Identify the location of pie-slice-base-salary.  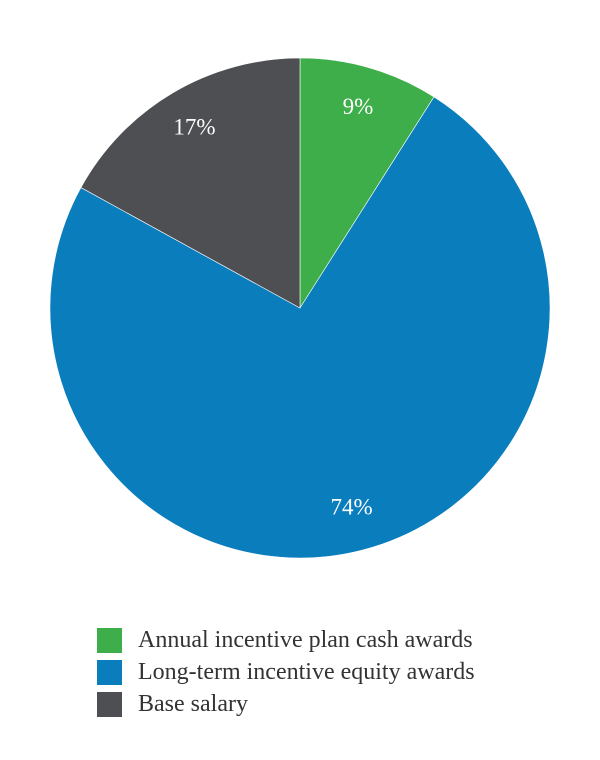
(190, 183).